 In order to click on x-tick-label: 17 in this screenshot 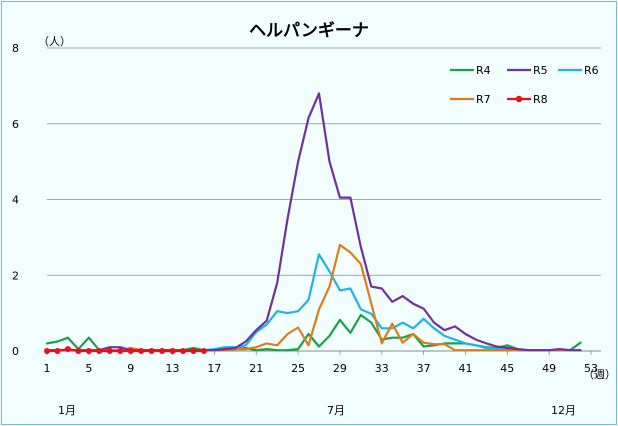, I will do `click(214, 368)`.